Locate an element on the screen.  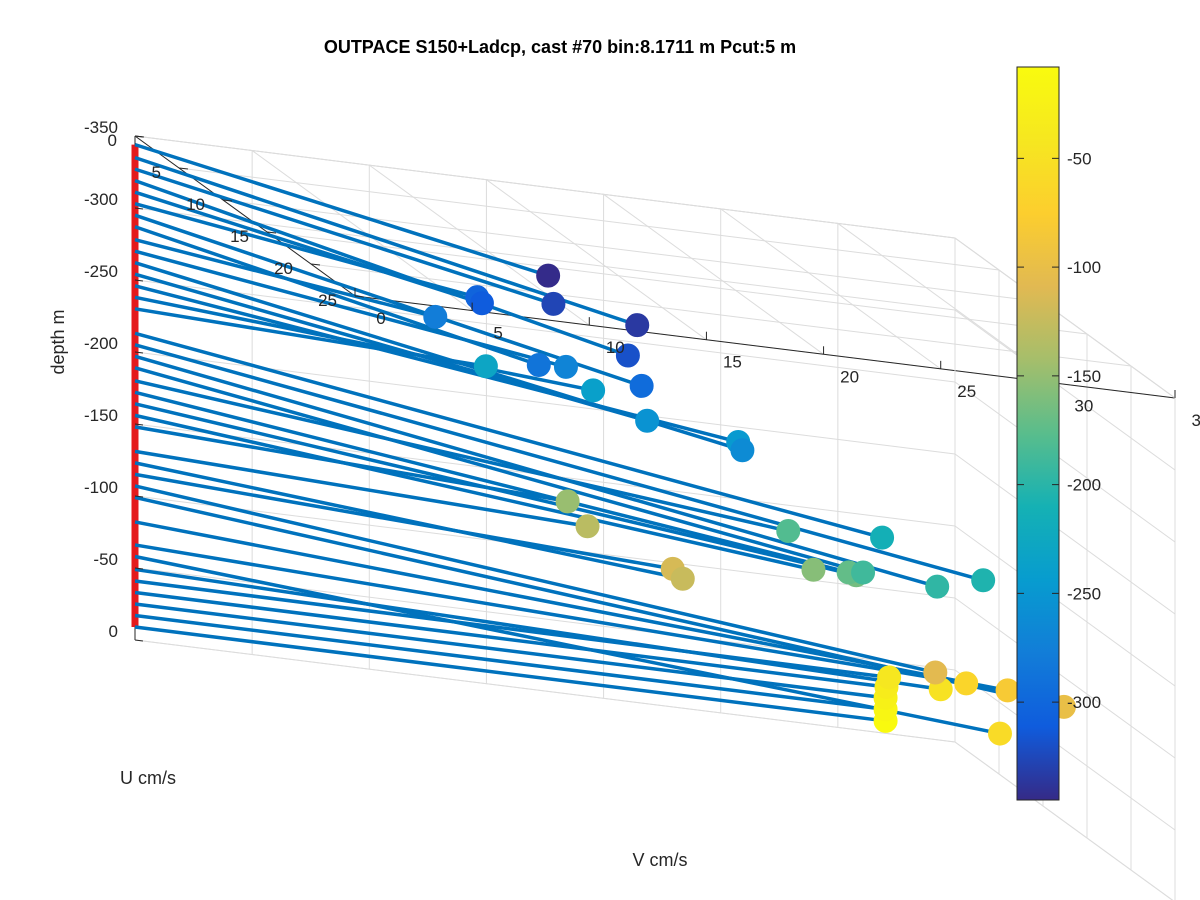
colorbar-tick-label: -150 is located at coordinates (1084, 376).